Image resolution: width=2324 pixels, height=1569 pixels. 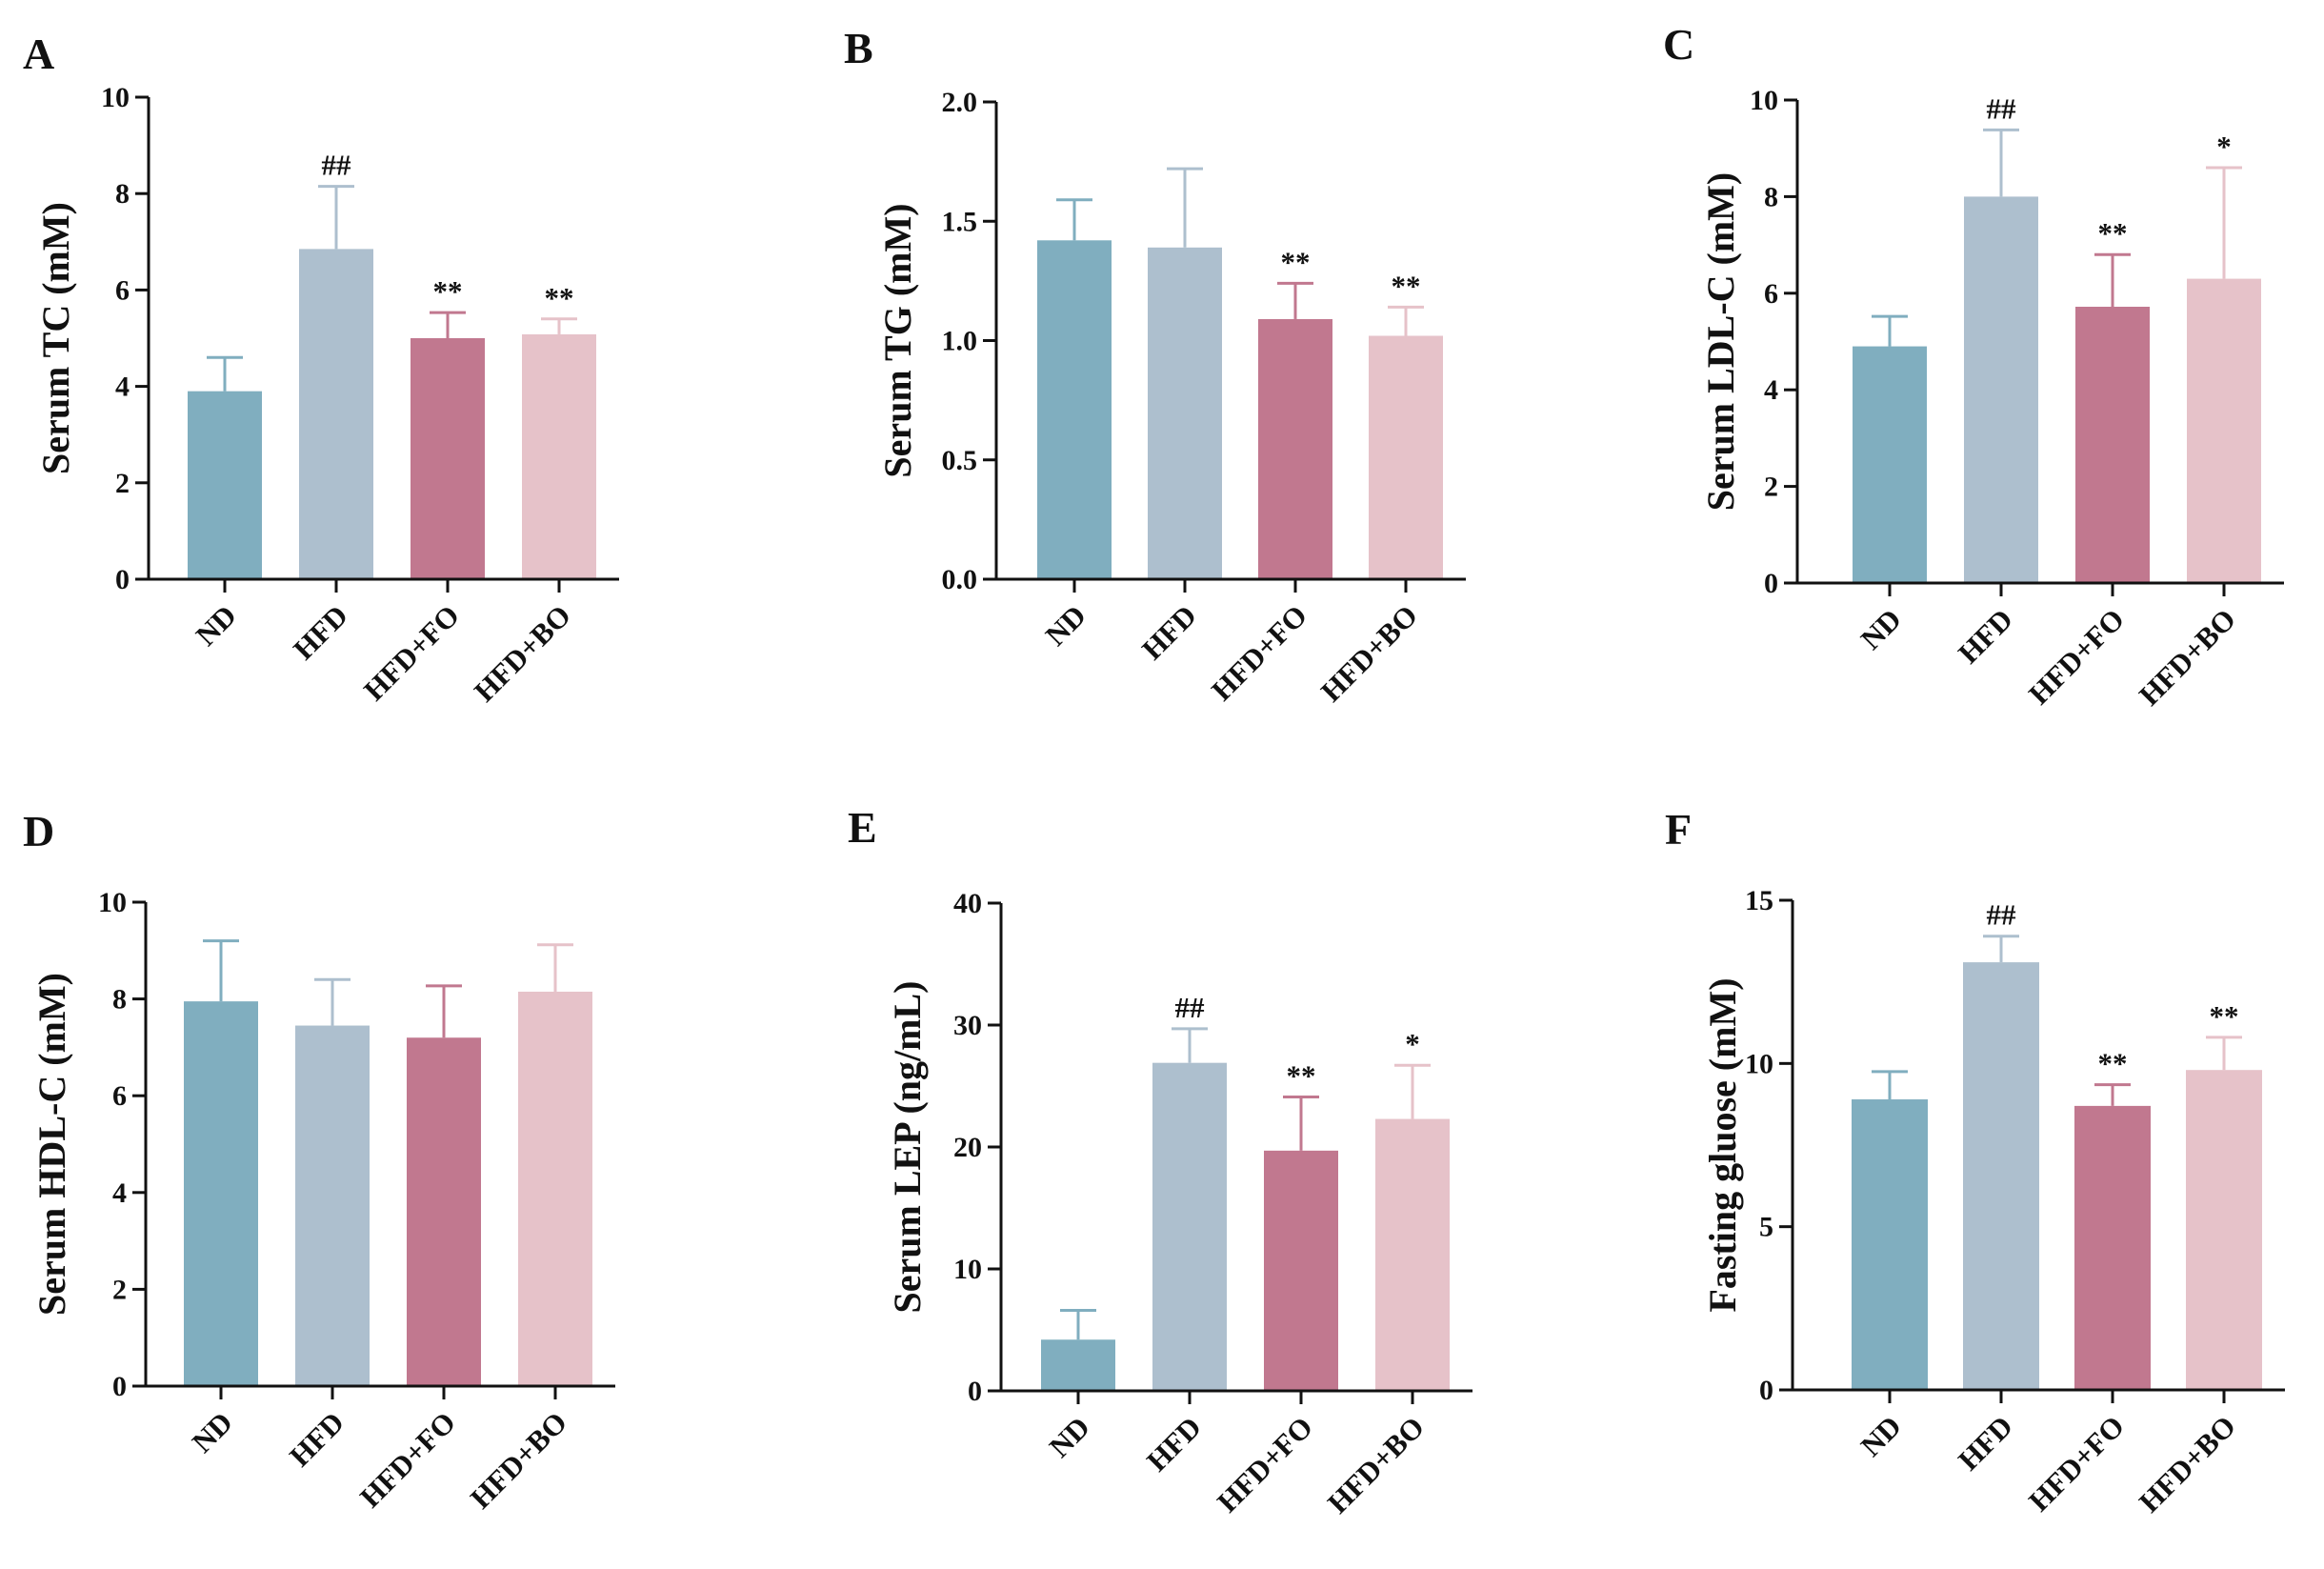 What do you see at coordinates (1721, 342) in the screenshot?
I see `y-axis-label: Serum LDL-C (mM)` at bounding box center [1721, 342].